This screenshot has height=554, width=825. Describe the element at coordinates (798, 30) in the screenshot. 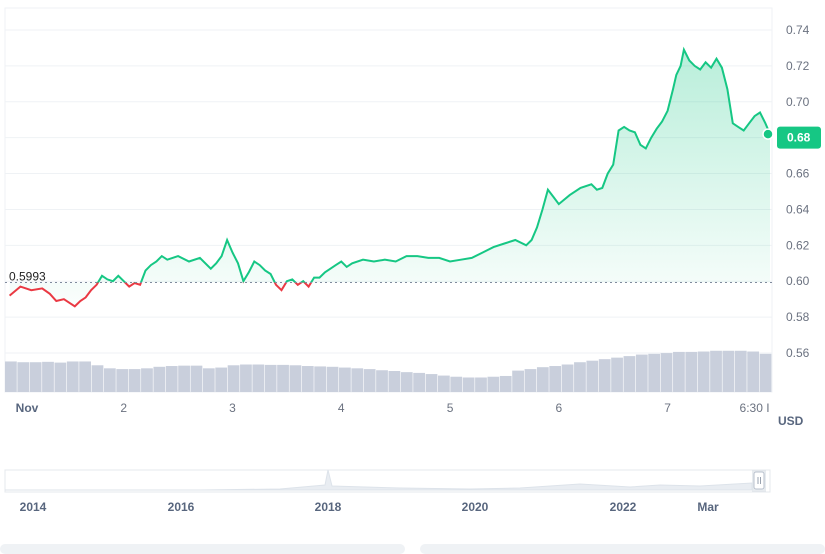

I see `y-tick-label: 0.74` at that location.